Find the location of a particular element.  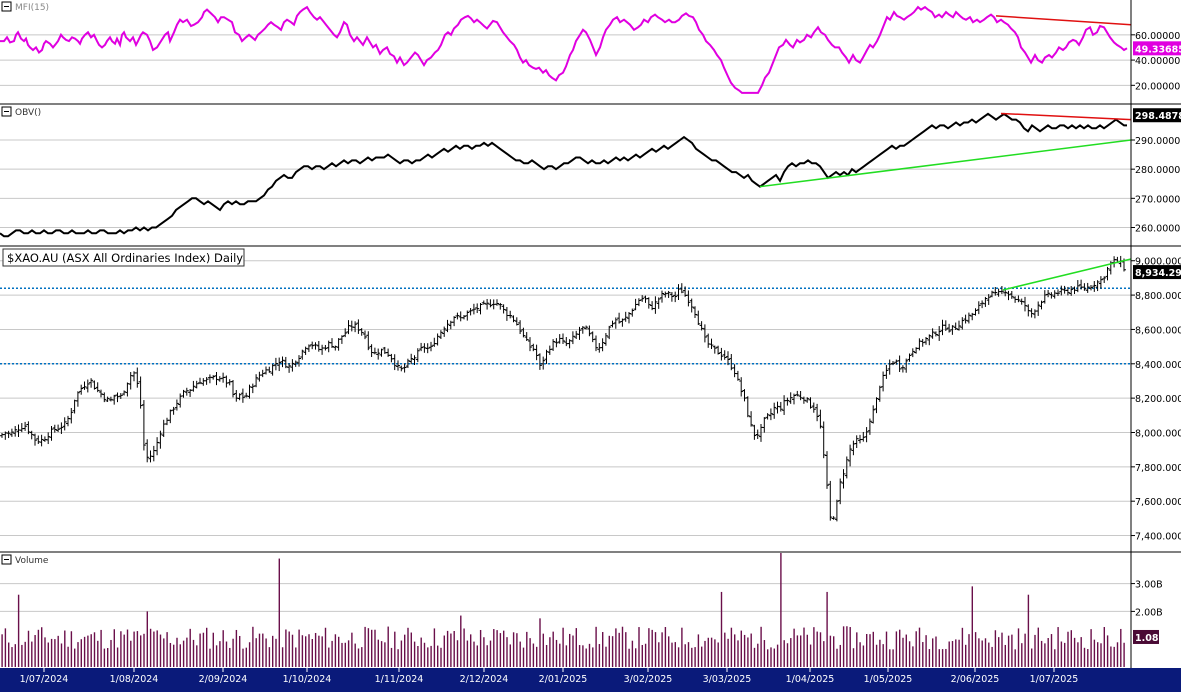

obv-uptrend-line is located at coordinates (945, 163).